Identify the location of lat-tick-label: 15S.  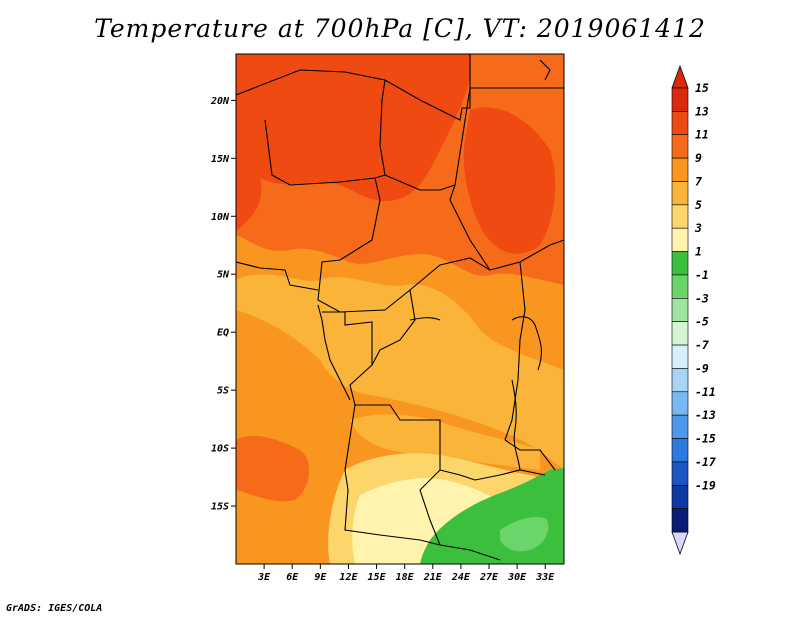
(220, 507).